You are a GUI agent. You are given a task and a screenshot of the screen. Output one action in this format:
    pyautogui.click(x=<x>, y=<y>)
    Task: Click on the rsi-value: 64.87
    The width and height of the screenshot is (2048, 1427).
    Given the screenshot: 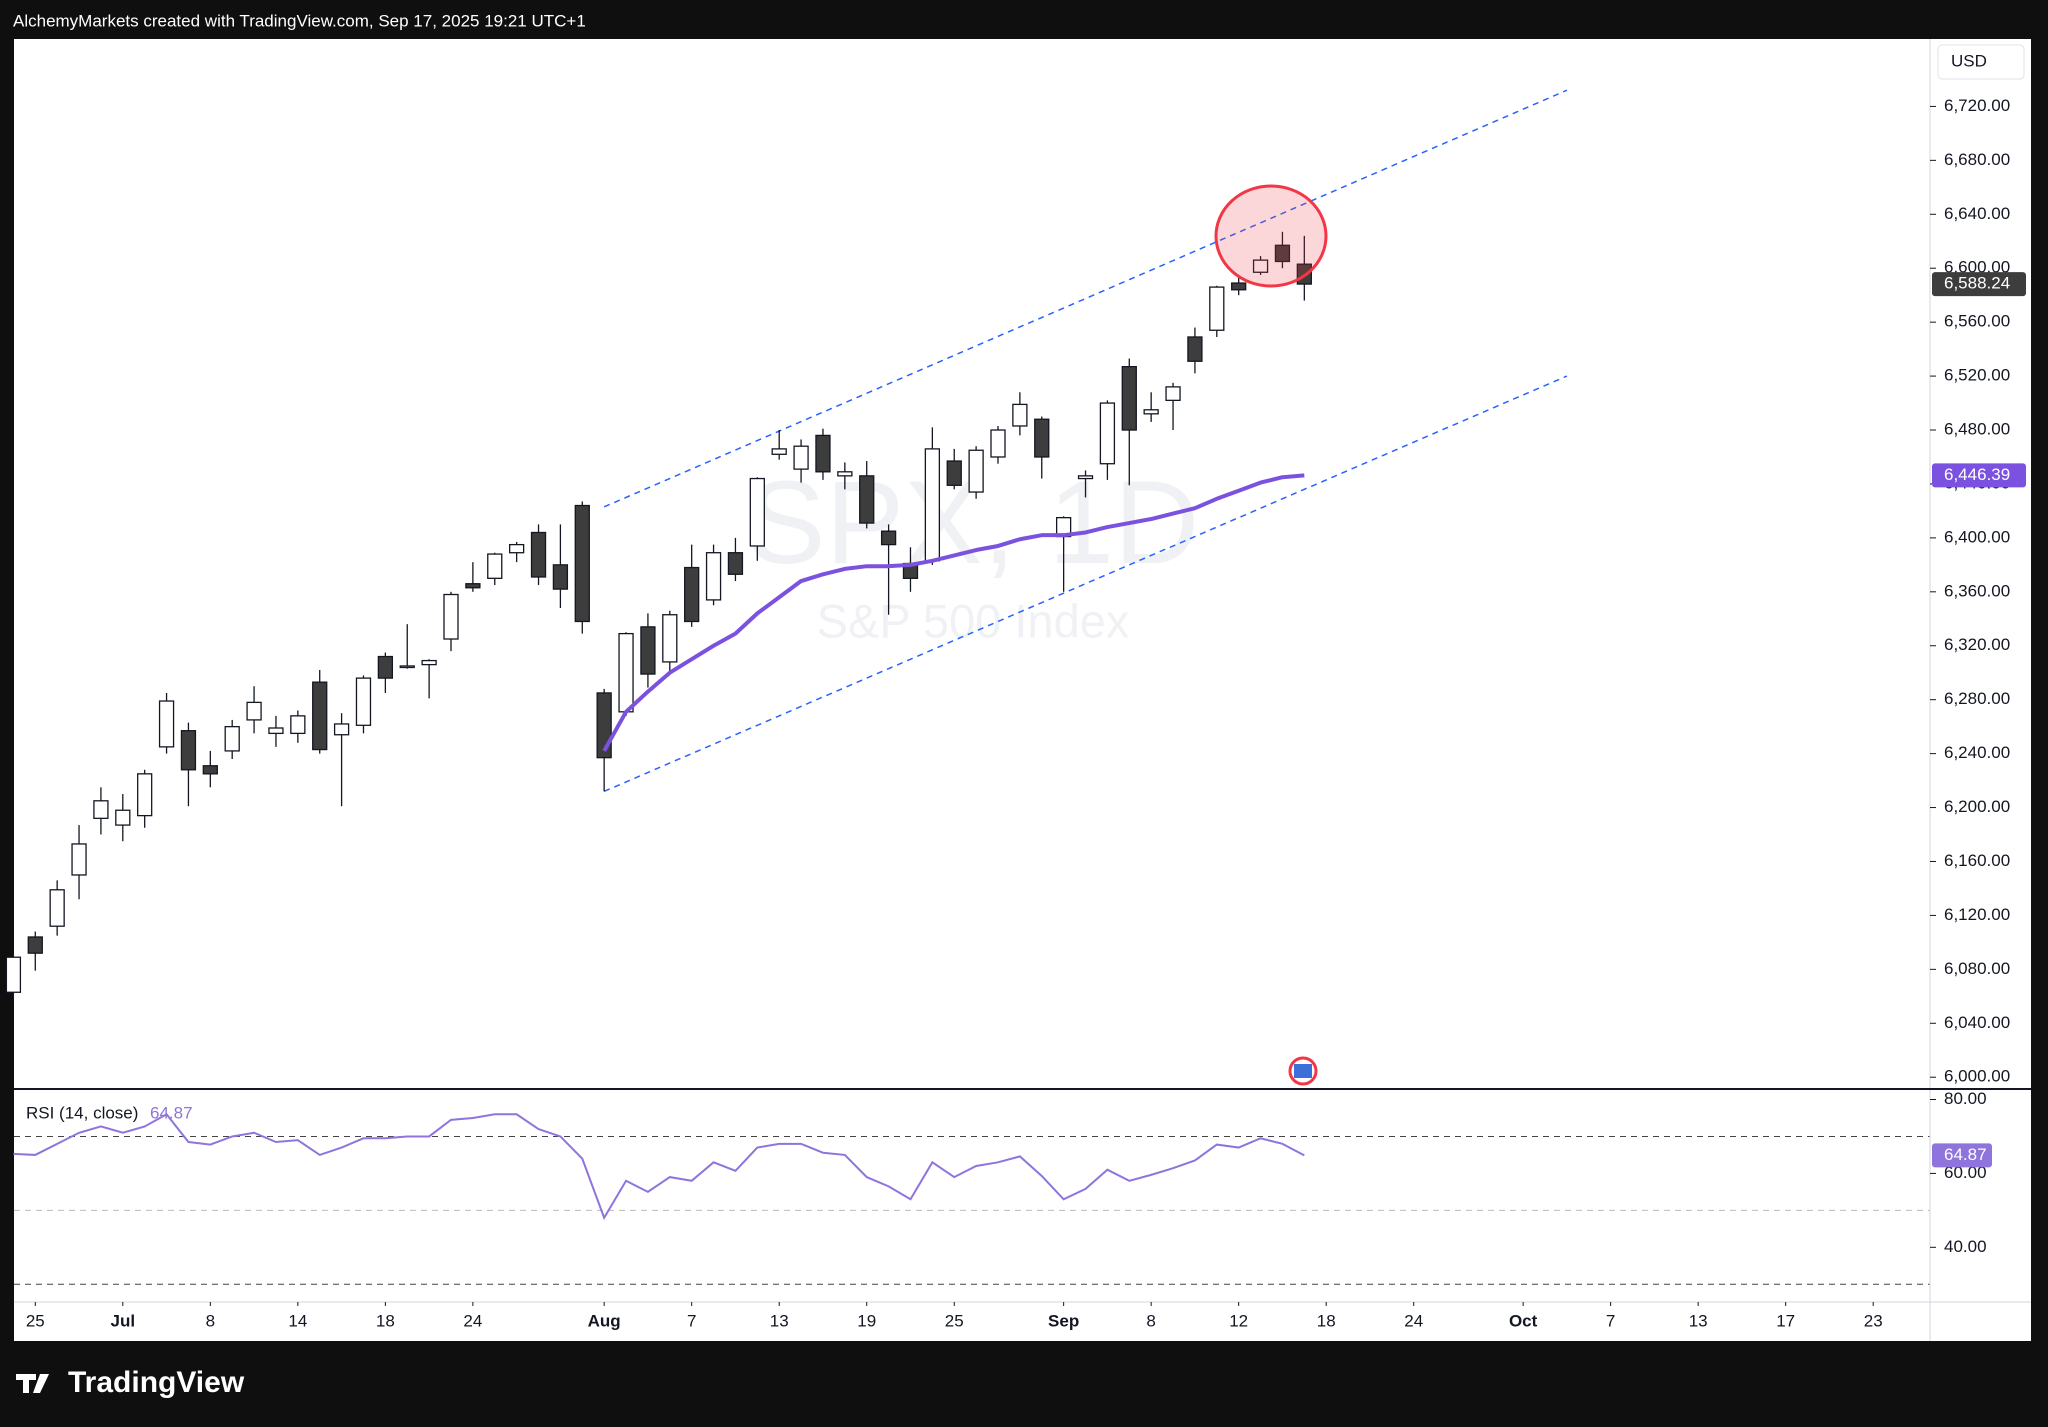 What is the action you would take?
    pyautogui.click(x=171, y=1112)
    